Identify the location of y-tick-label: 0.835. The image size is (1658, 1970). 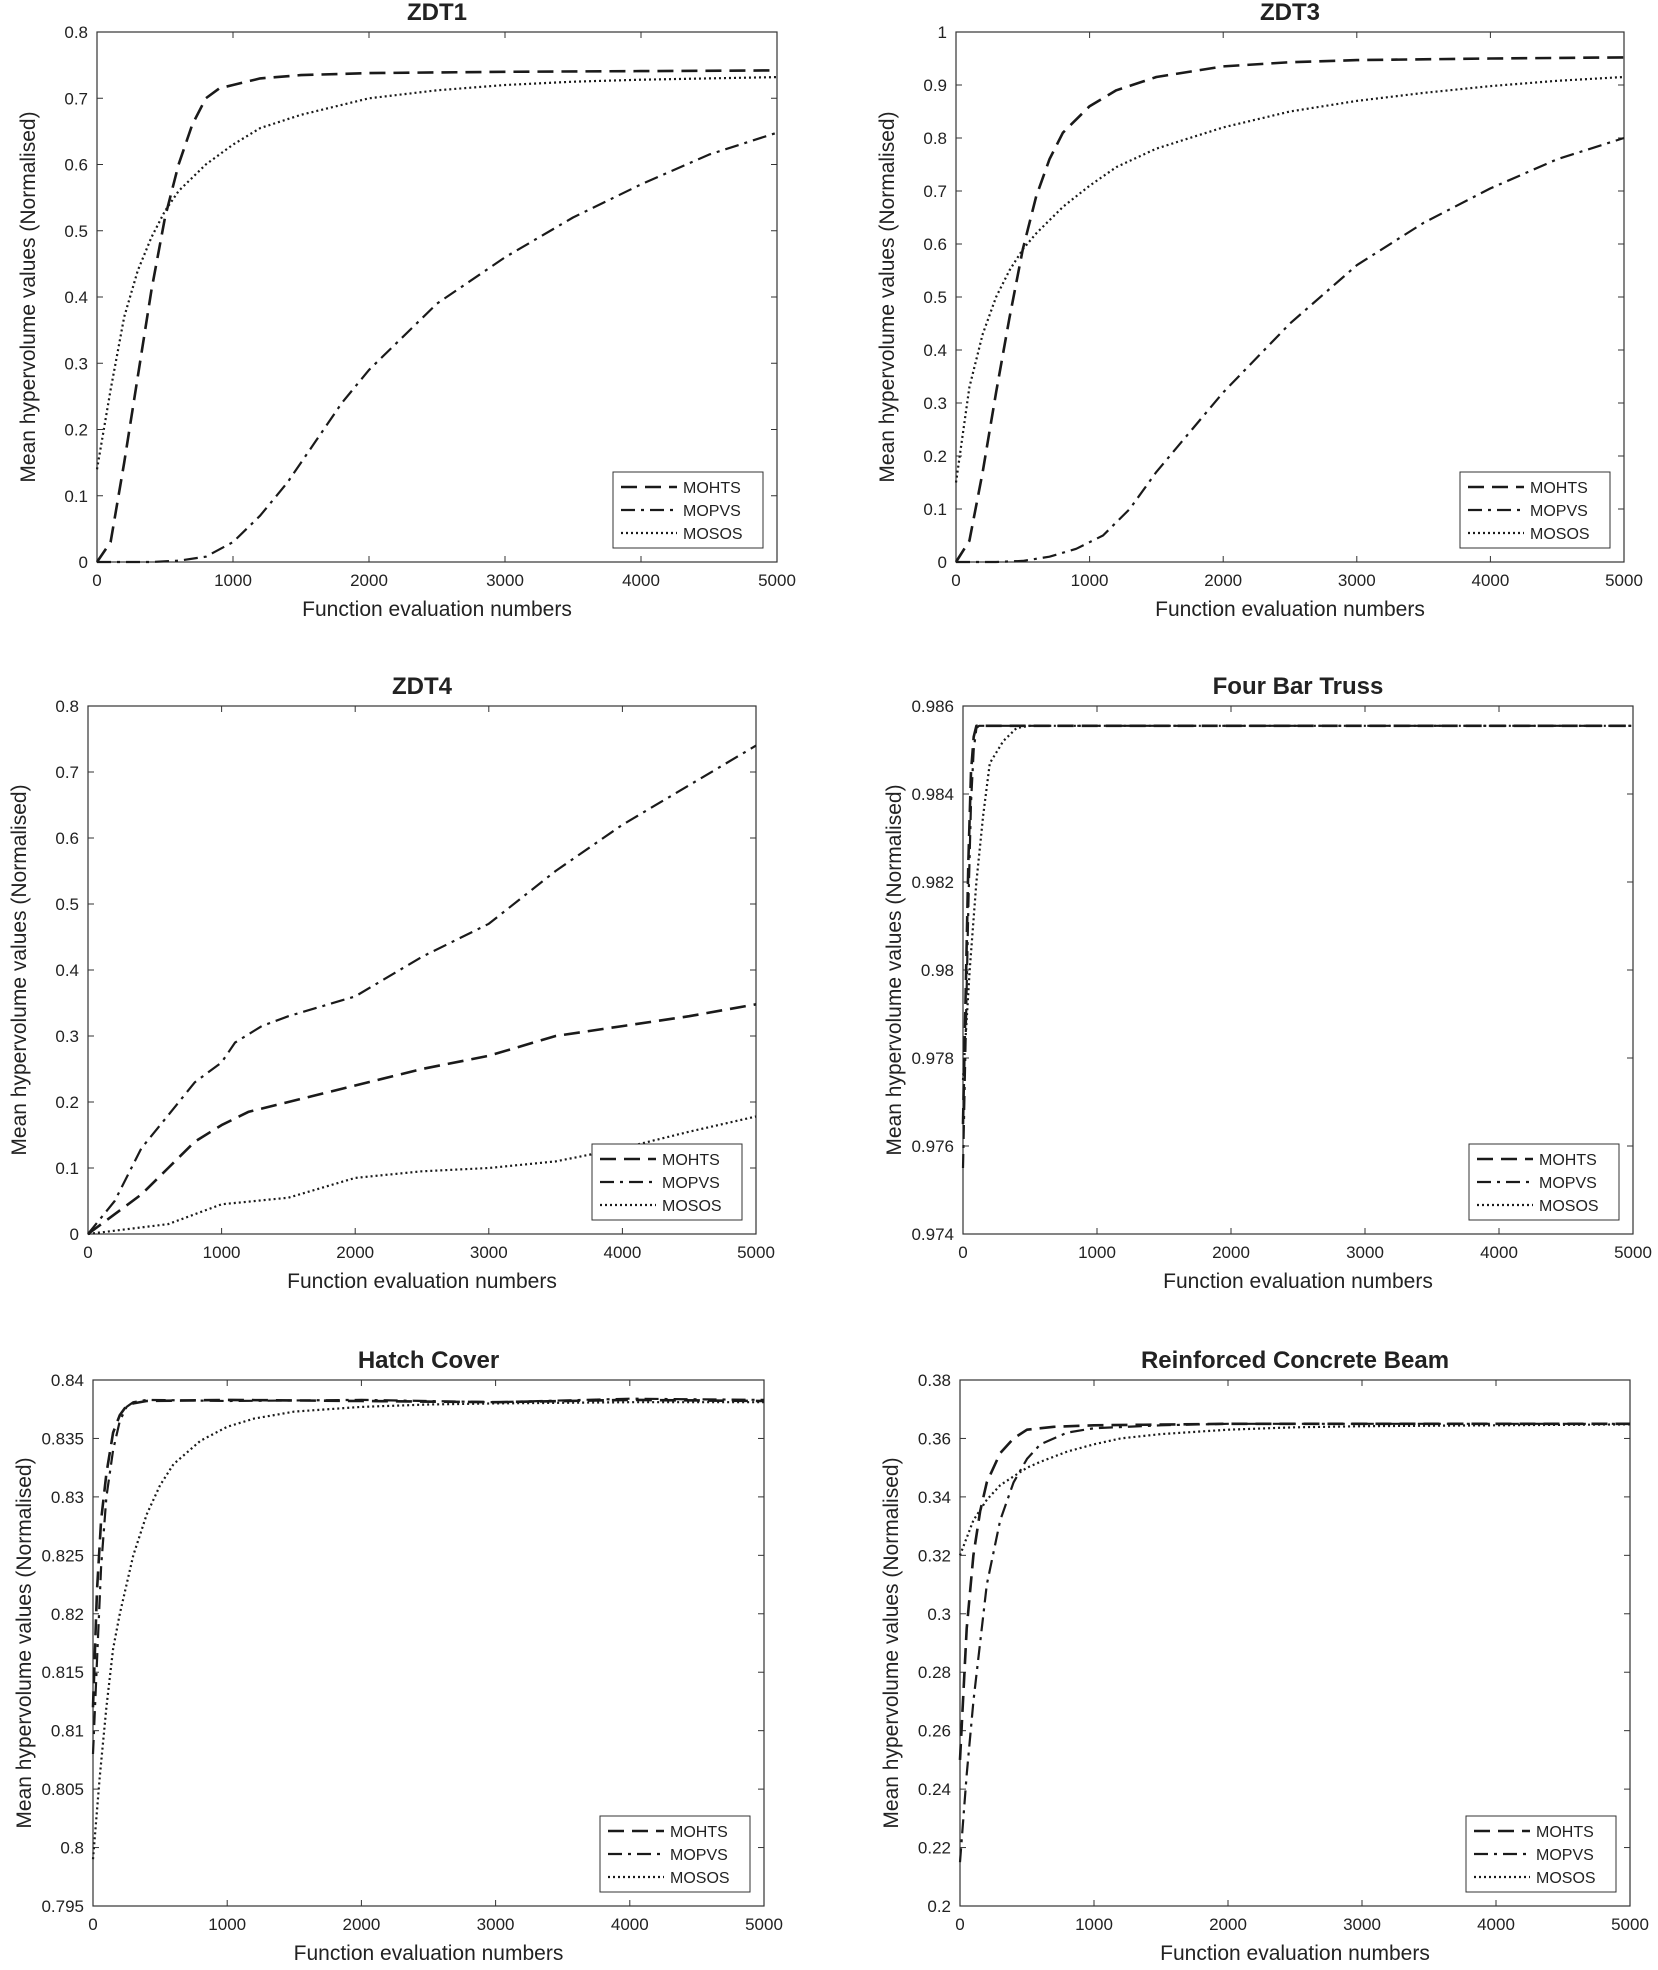
(62, 1438).